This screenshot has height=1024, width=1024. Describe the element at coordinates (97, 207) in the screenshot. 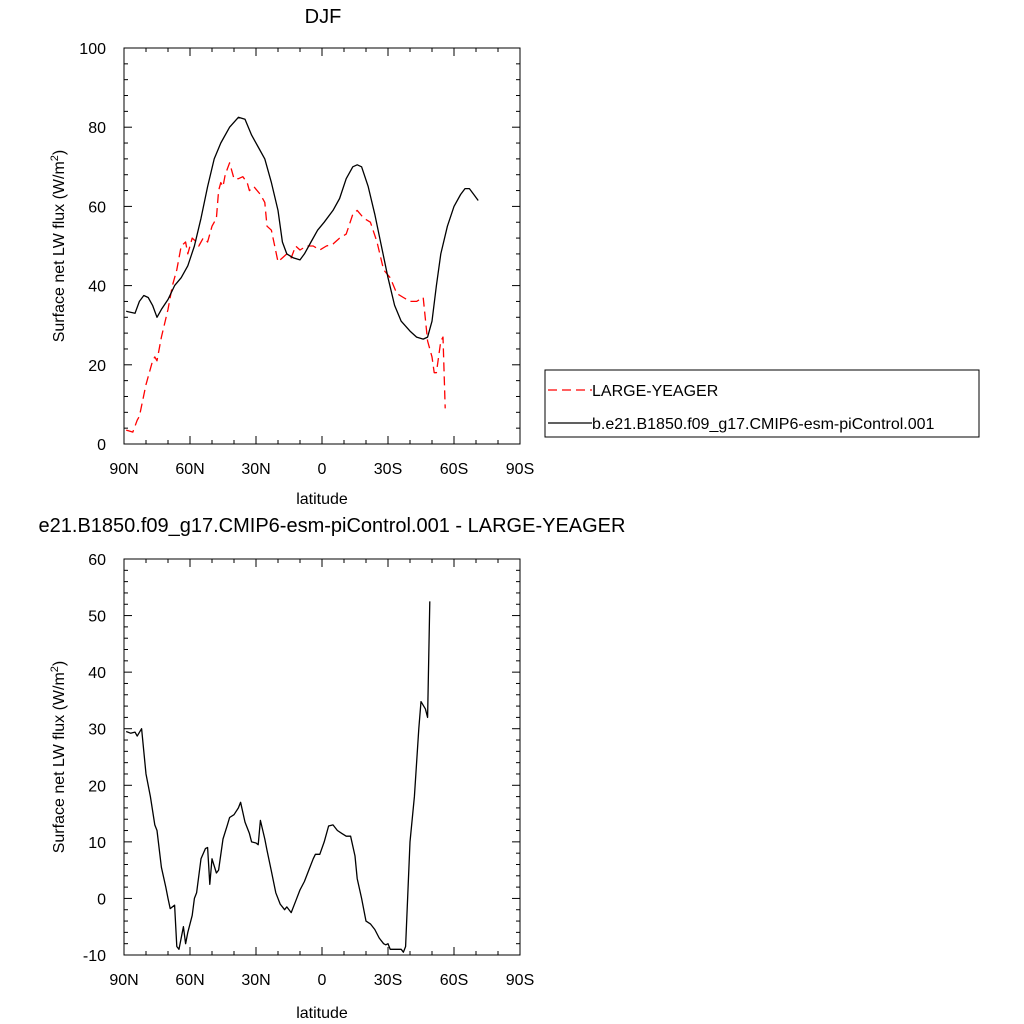

I see `top-y-tick-label: 60` at that location.